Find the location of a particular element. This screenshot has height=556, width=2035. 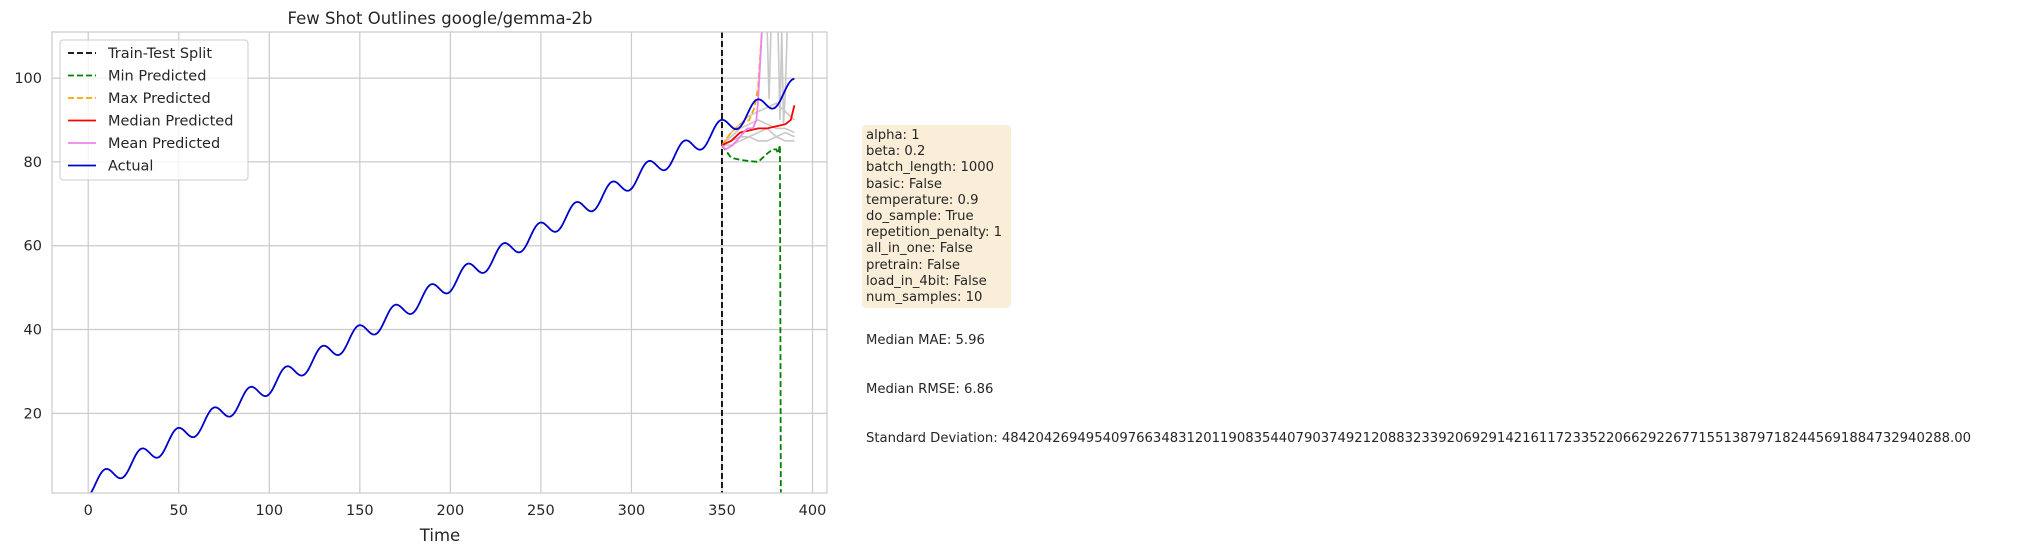

parameter-line: basic: False is located at coordinates (904, 184).